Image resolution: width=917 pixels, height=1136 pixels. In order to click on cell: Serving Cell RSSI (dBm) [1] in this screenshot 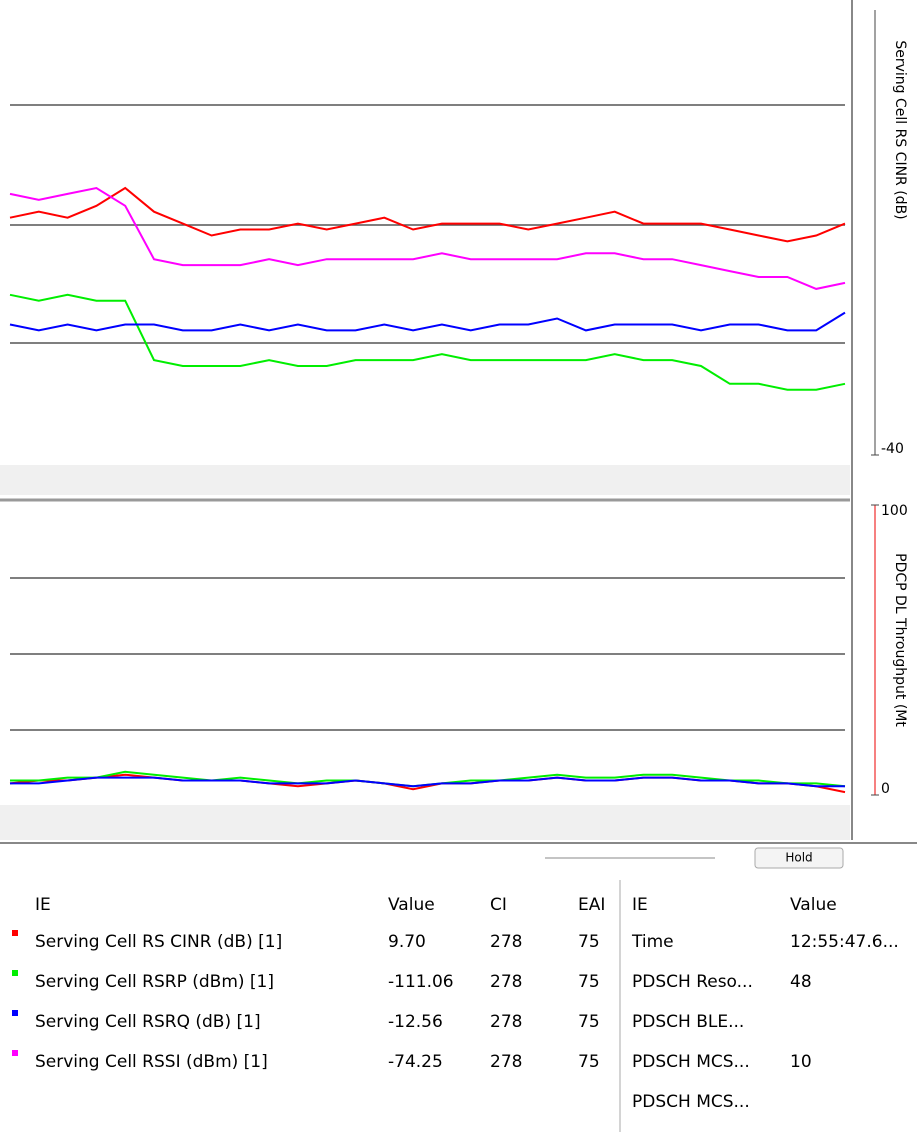, I will do `click(151, 1062)`.